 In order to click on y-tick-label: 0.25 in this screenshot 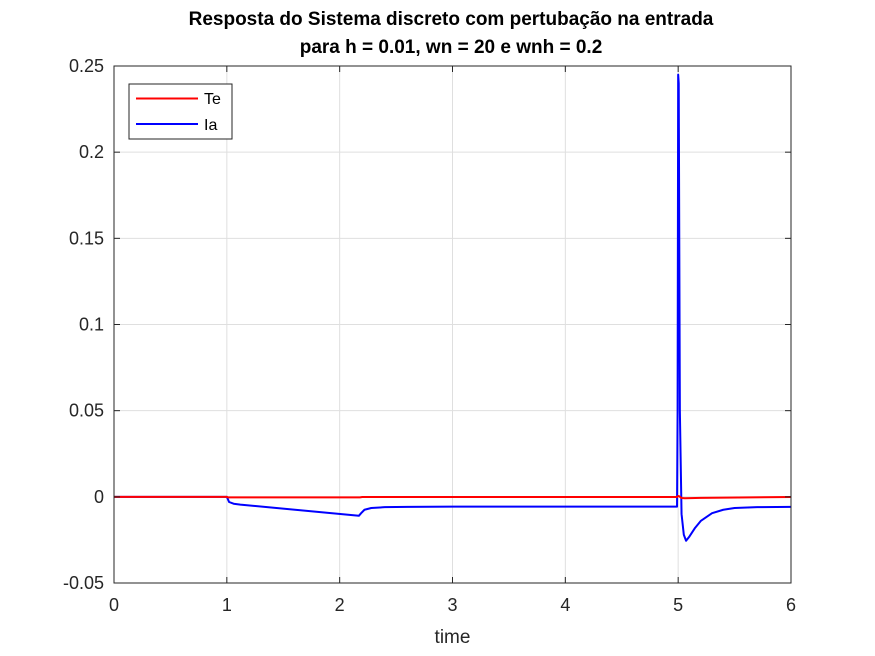, I will do `click(86, 66)`.